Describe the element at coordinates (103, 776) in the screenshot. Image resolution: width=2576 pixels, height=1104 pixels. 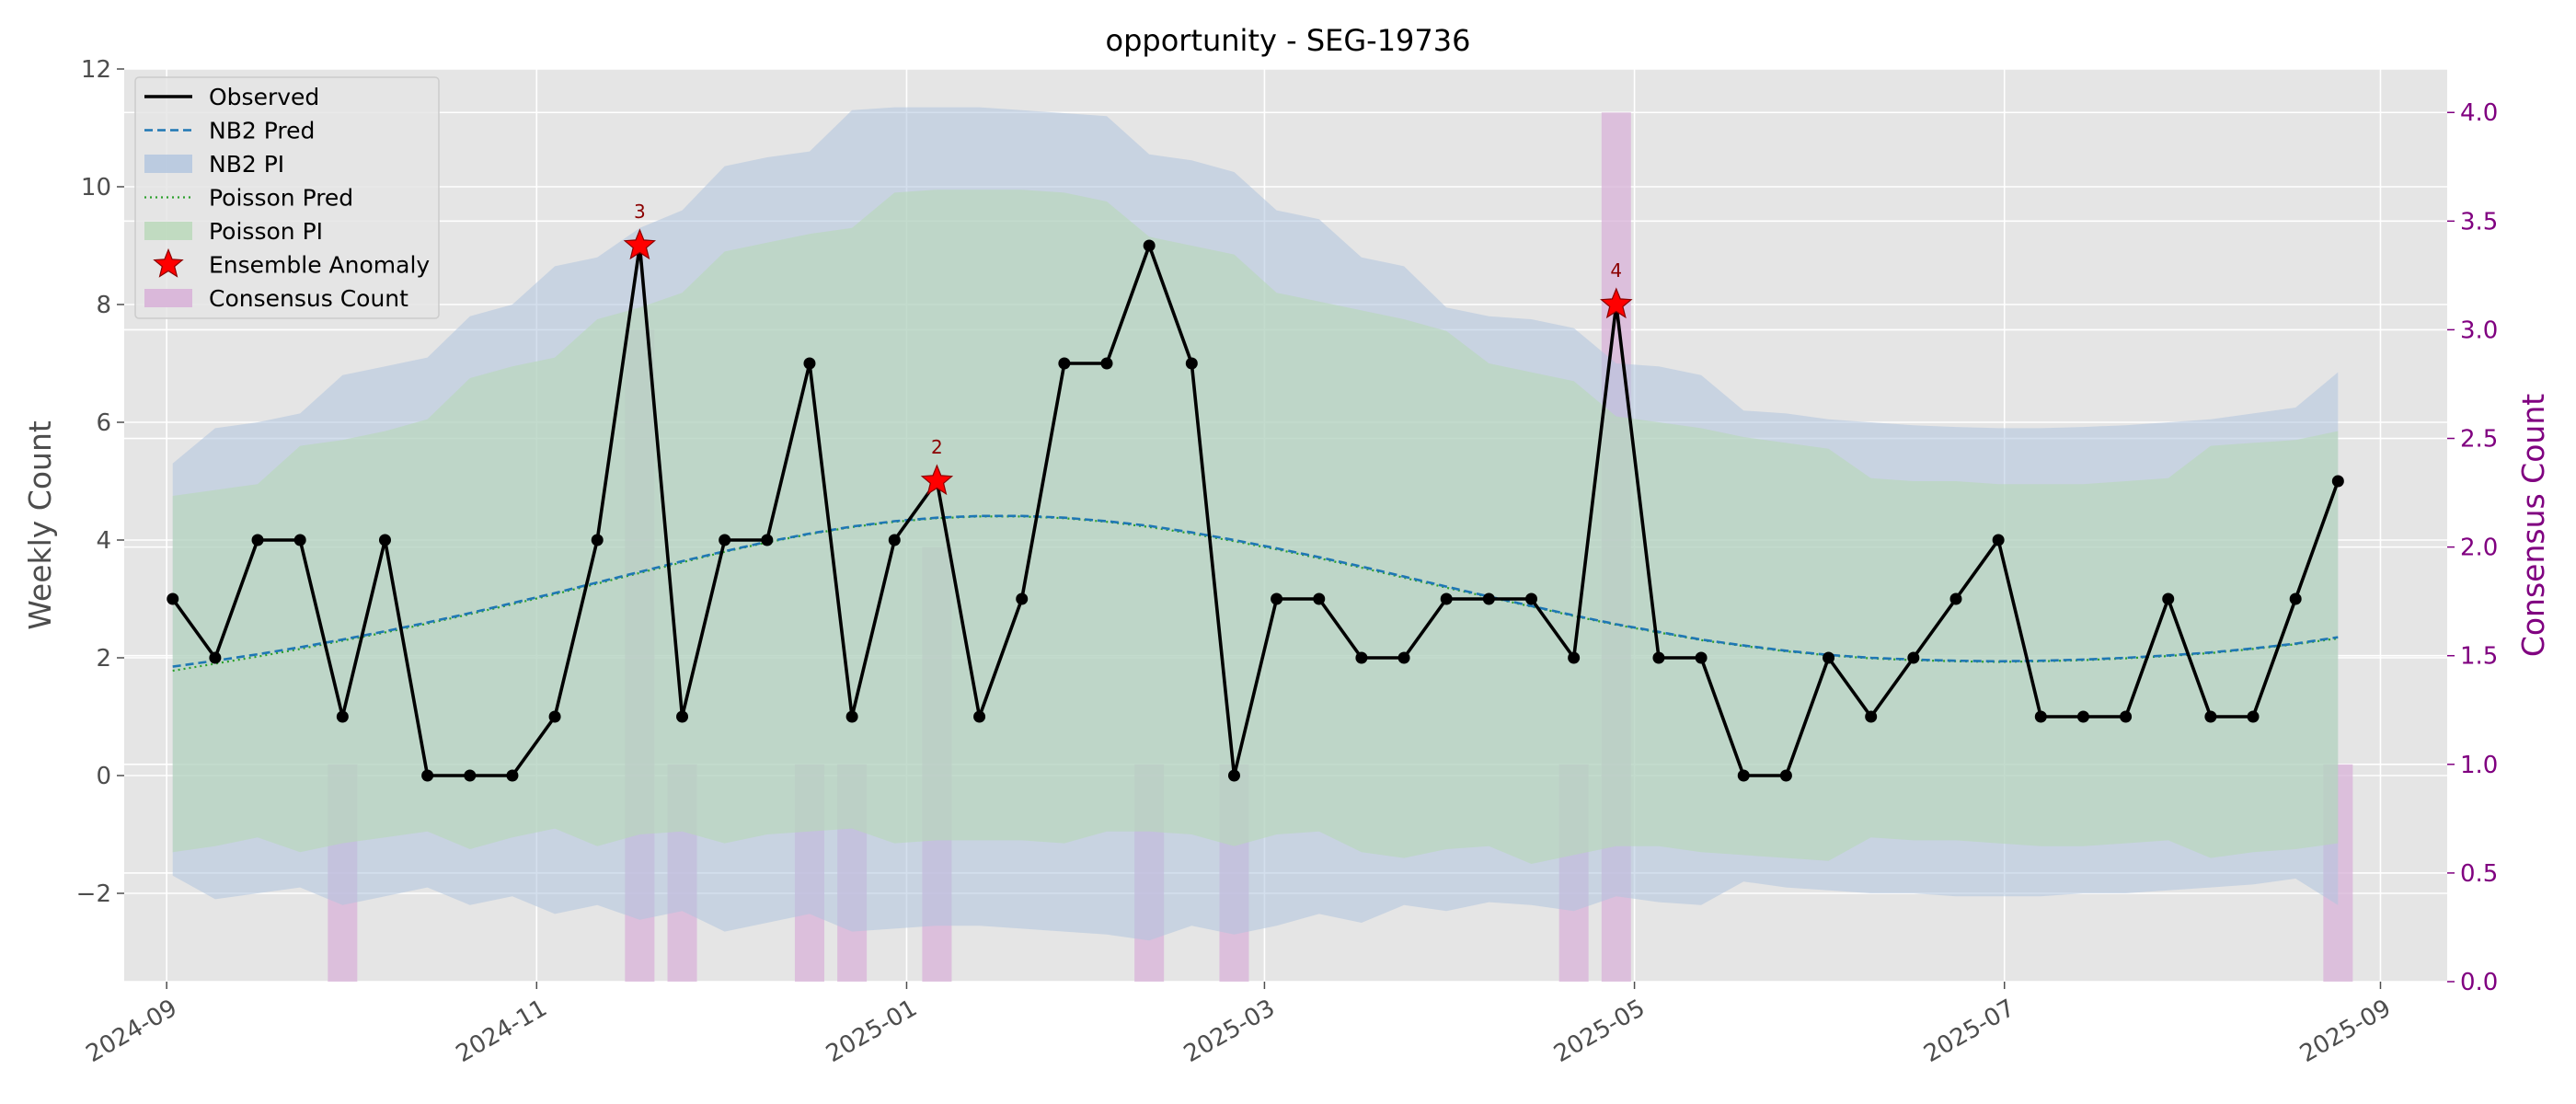
I see `y-tick-label: 0` at that location.